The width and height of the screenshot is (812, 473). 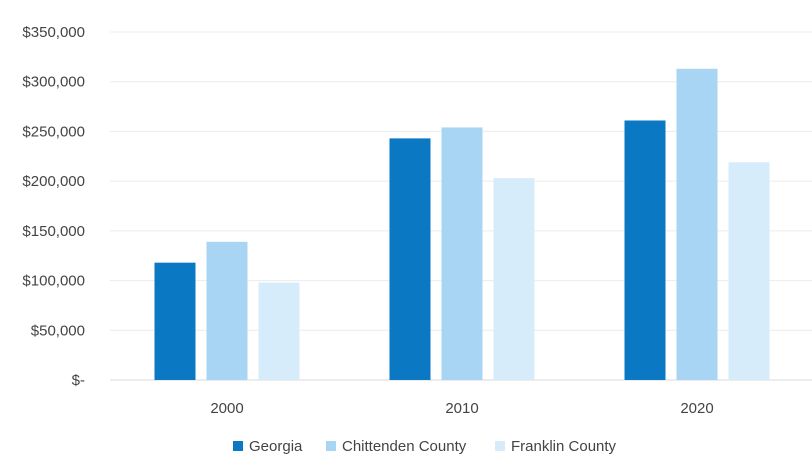 What do you see at coordinates (564, 446) in the screenshot?
I see `legend-label: Franklin County` at bounding box center [564, 446].